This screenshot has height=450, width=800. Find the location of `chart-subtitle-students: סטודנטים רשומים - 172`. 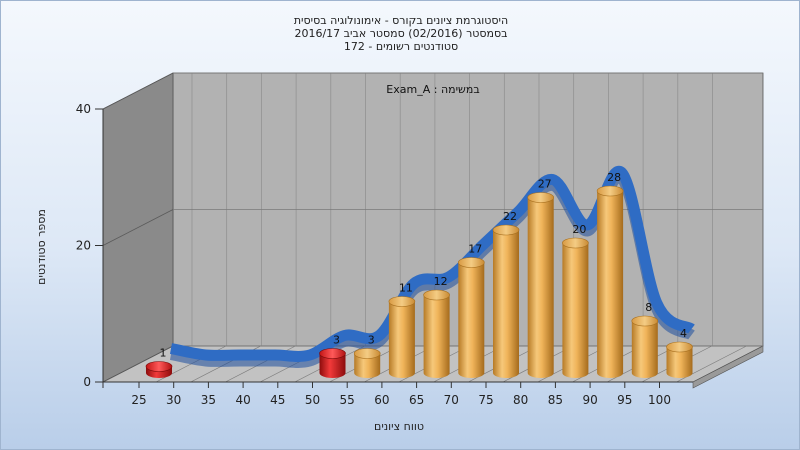

chart-subtitle-students: סטודנטים רשומים - 172 is located at coordinates (401, 46).